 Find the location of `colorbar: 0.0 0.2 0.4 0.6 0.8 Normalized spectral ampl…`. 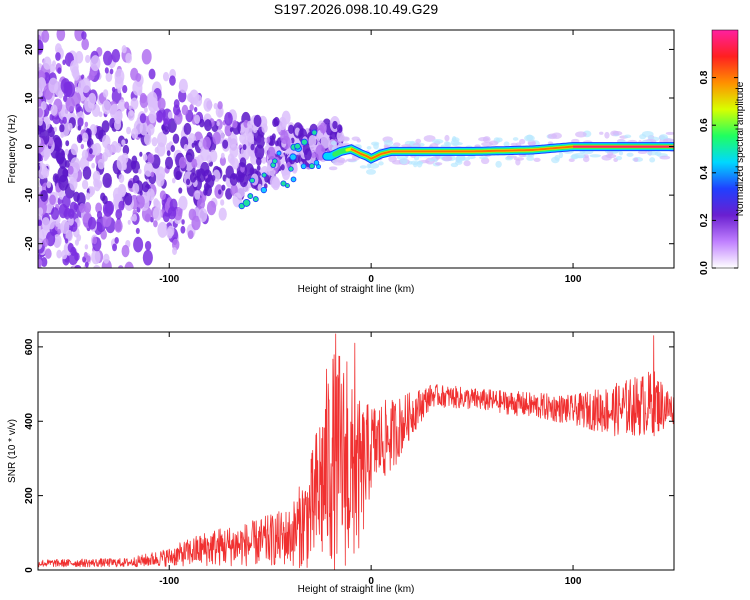

colorbar: 0.0 0.2 0.4 0.6 0.8 Normalized spectral ampl… is located at coordinates (722, 152).